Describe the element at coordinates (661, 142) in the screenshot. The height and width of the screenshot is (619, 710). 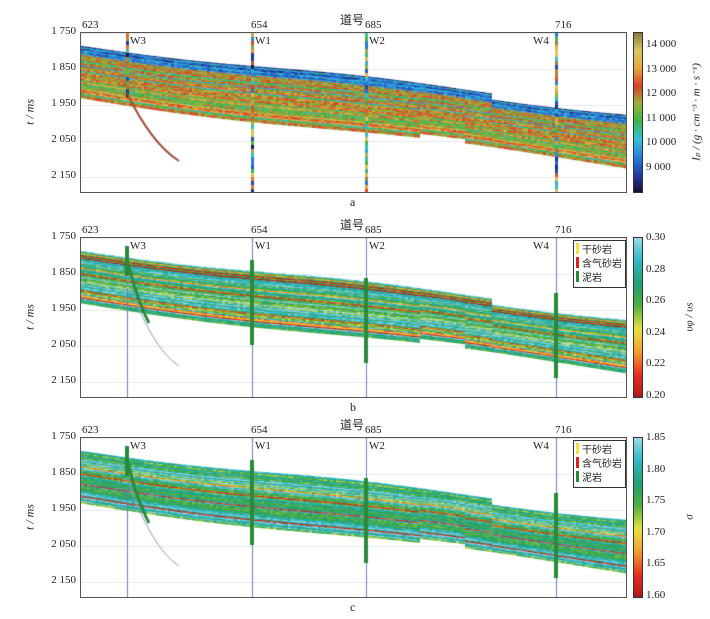
I see `colorbar-tick-label: 10 000` at that location.